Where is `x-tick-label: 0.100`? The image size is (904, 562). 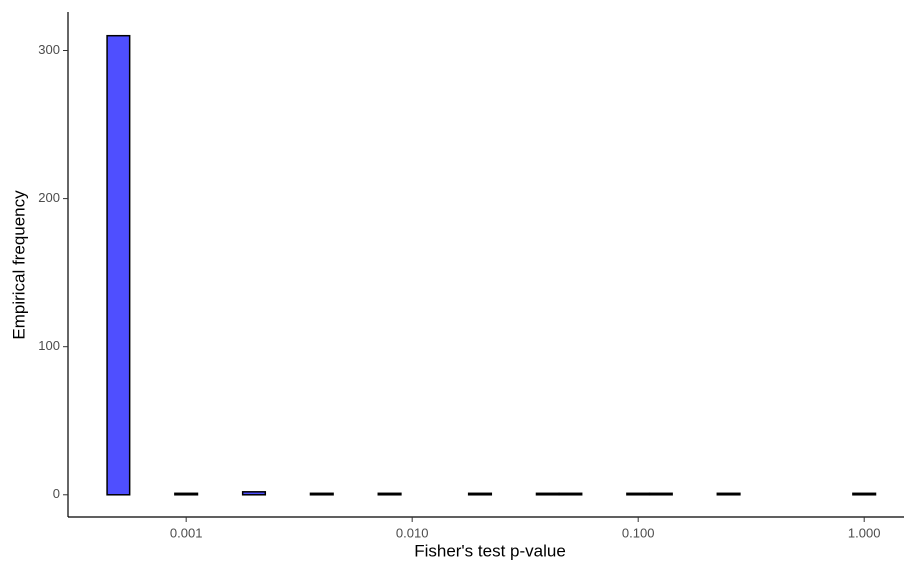
x-tick-label: 0.100 is located at coordinates (638, 532).